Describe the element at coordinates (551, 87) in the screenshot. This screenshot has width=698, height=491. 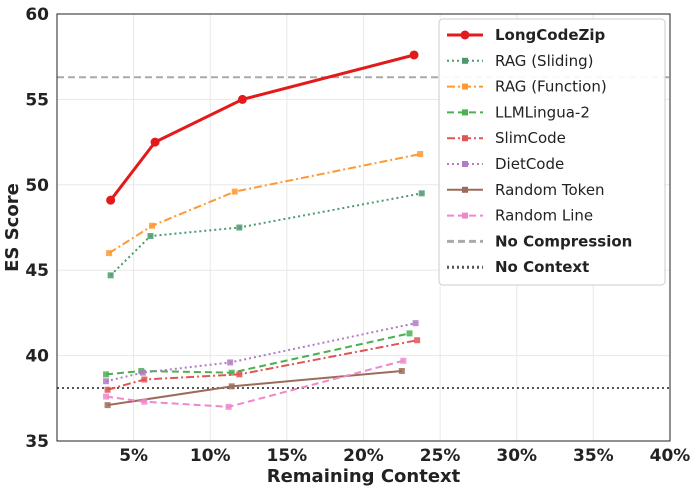
I see `legend-label: RAG (Function)` at that location.